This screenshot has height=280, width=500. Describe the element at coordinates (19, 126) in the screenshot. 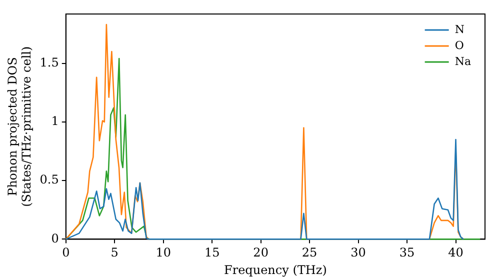

I see `y-axis-title: Phonon projected DOS (States/THz·primitive cell)` at that location.